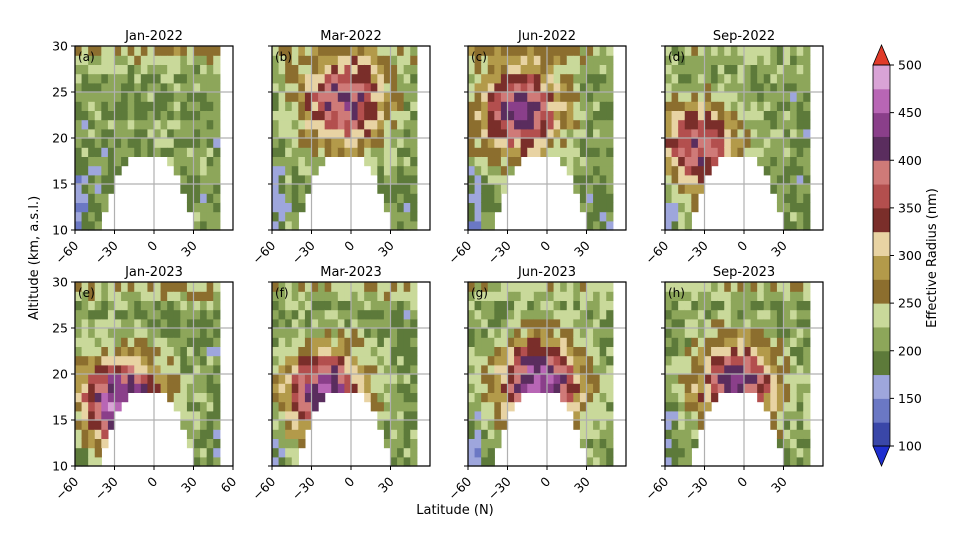  I want to click on x-tick-label: 30, so click(386, 485).